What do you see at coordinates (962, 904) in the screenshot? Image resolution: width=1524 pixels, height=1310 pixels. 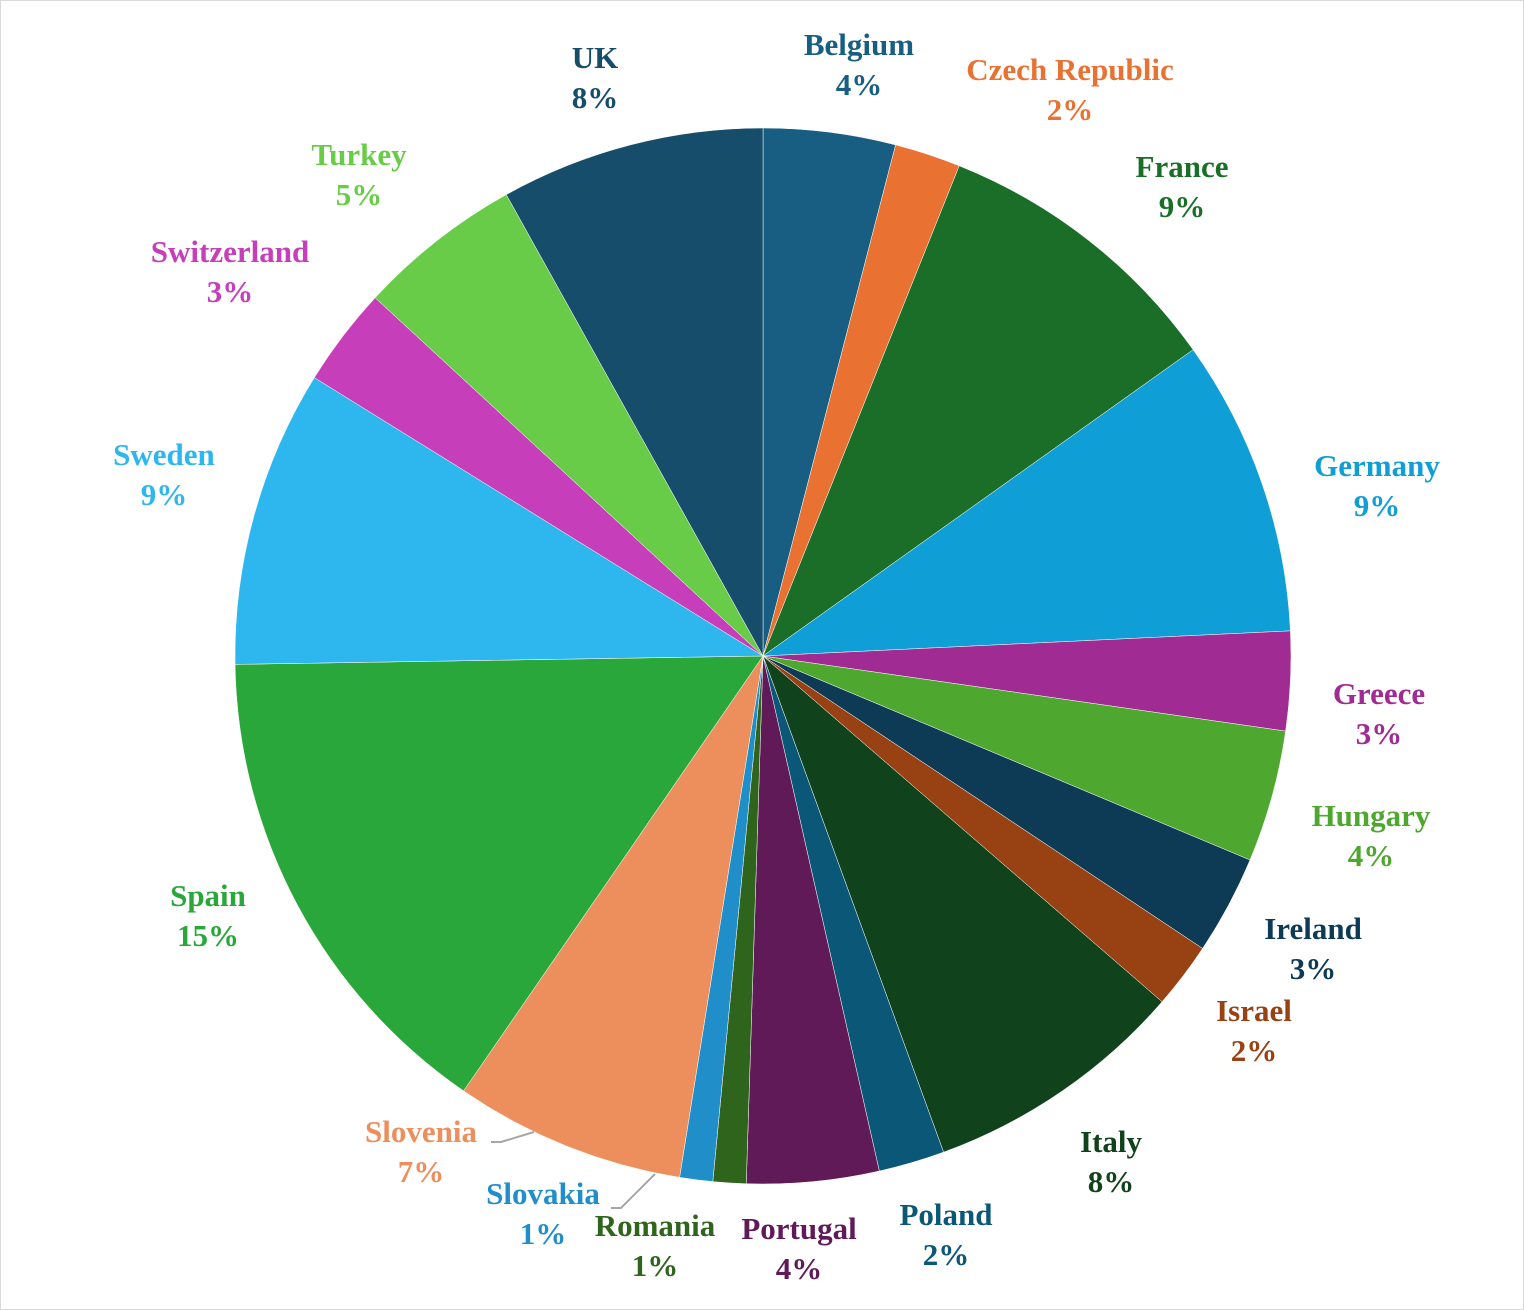 I see `slice-italy` at bounding box center [962, 904].